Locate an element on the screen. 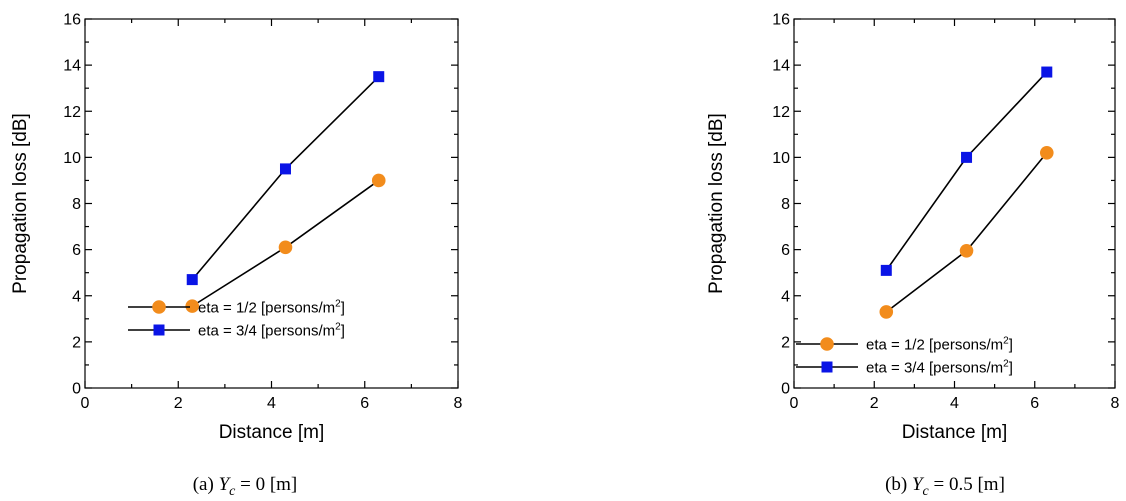  panel-caption: (a) Yc = 0 [m] is located at coordinates (245, 486).